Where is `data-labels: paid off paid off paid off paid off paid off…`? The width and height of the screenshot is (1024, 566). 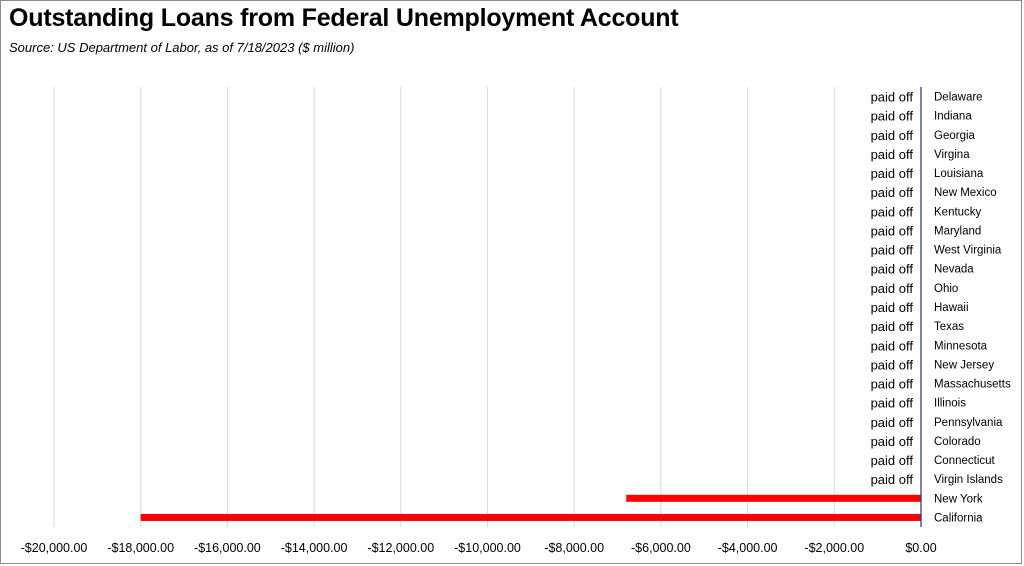 data-labels: paid off paid off paid off paid off paid off… is located at coordinates (892, 289).